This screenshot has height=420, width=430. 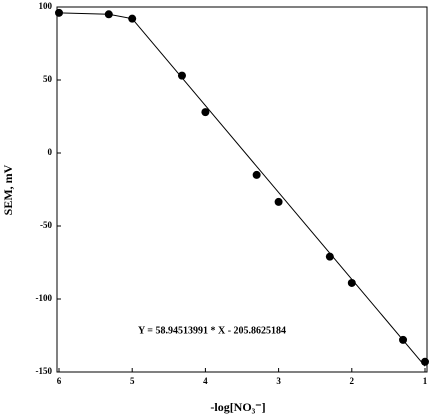 What do you see at coordinates (212, 330) in the screenshot?
I see `equation: Y = 58.94513991 * X - 205.8625184` at bounding box center [212, 330].